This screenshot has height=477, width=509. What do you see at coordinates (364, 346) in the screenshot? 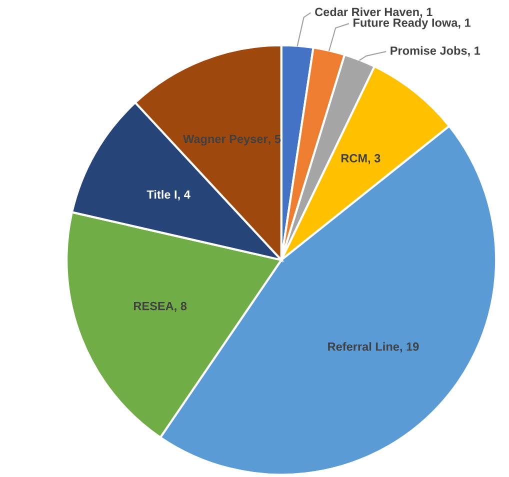
I see `slice-label: Referral Line` at bounding box center [364, 346].